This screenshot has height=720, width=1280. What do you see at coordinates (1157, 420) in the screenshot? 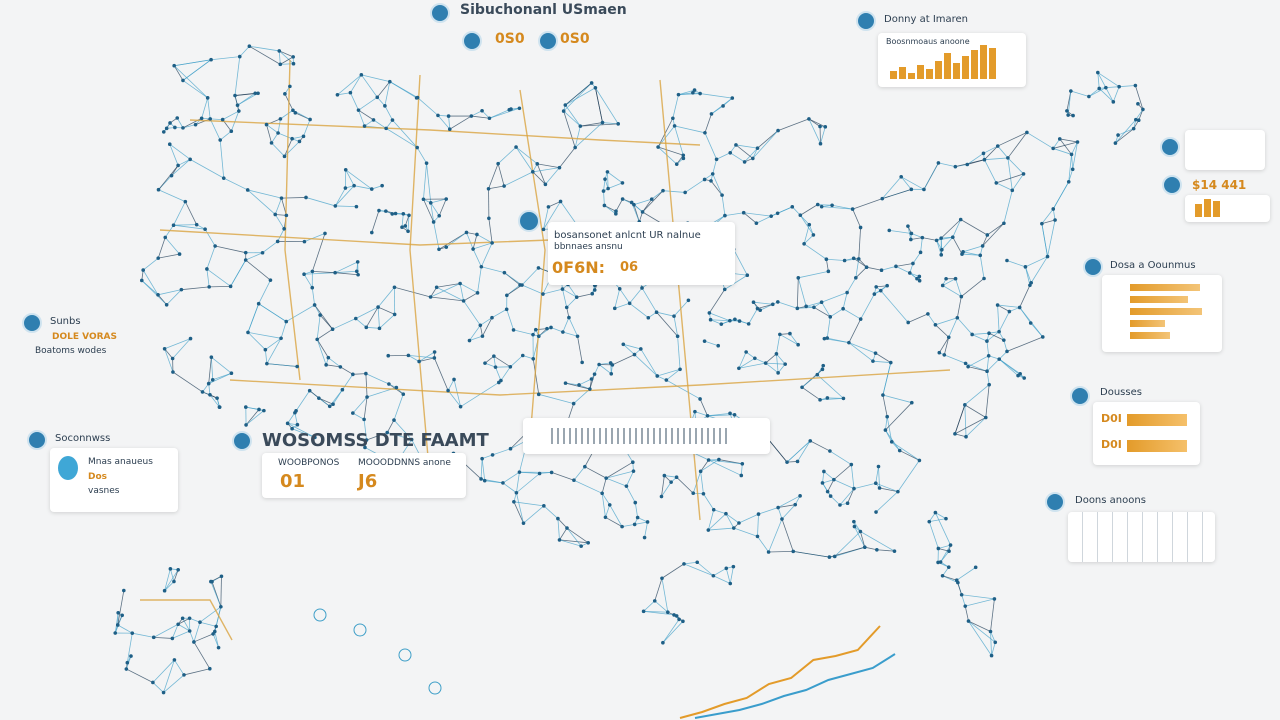
I see `bar` at bounding box center [1157, 420].